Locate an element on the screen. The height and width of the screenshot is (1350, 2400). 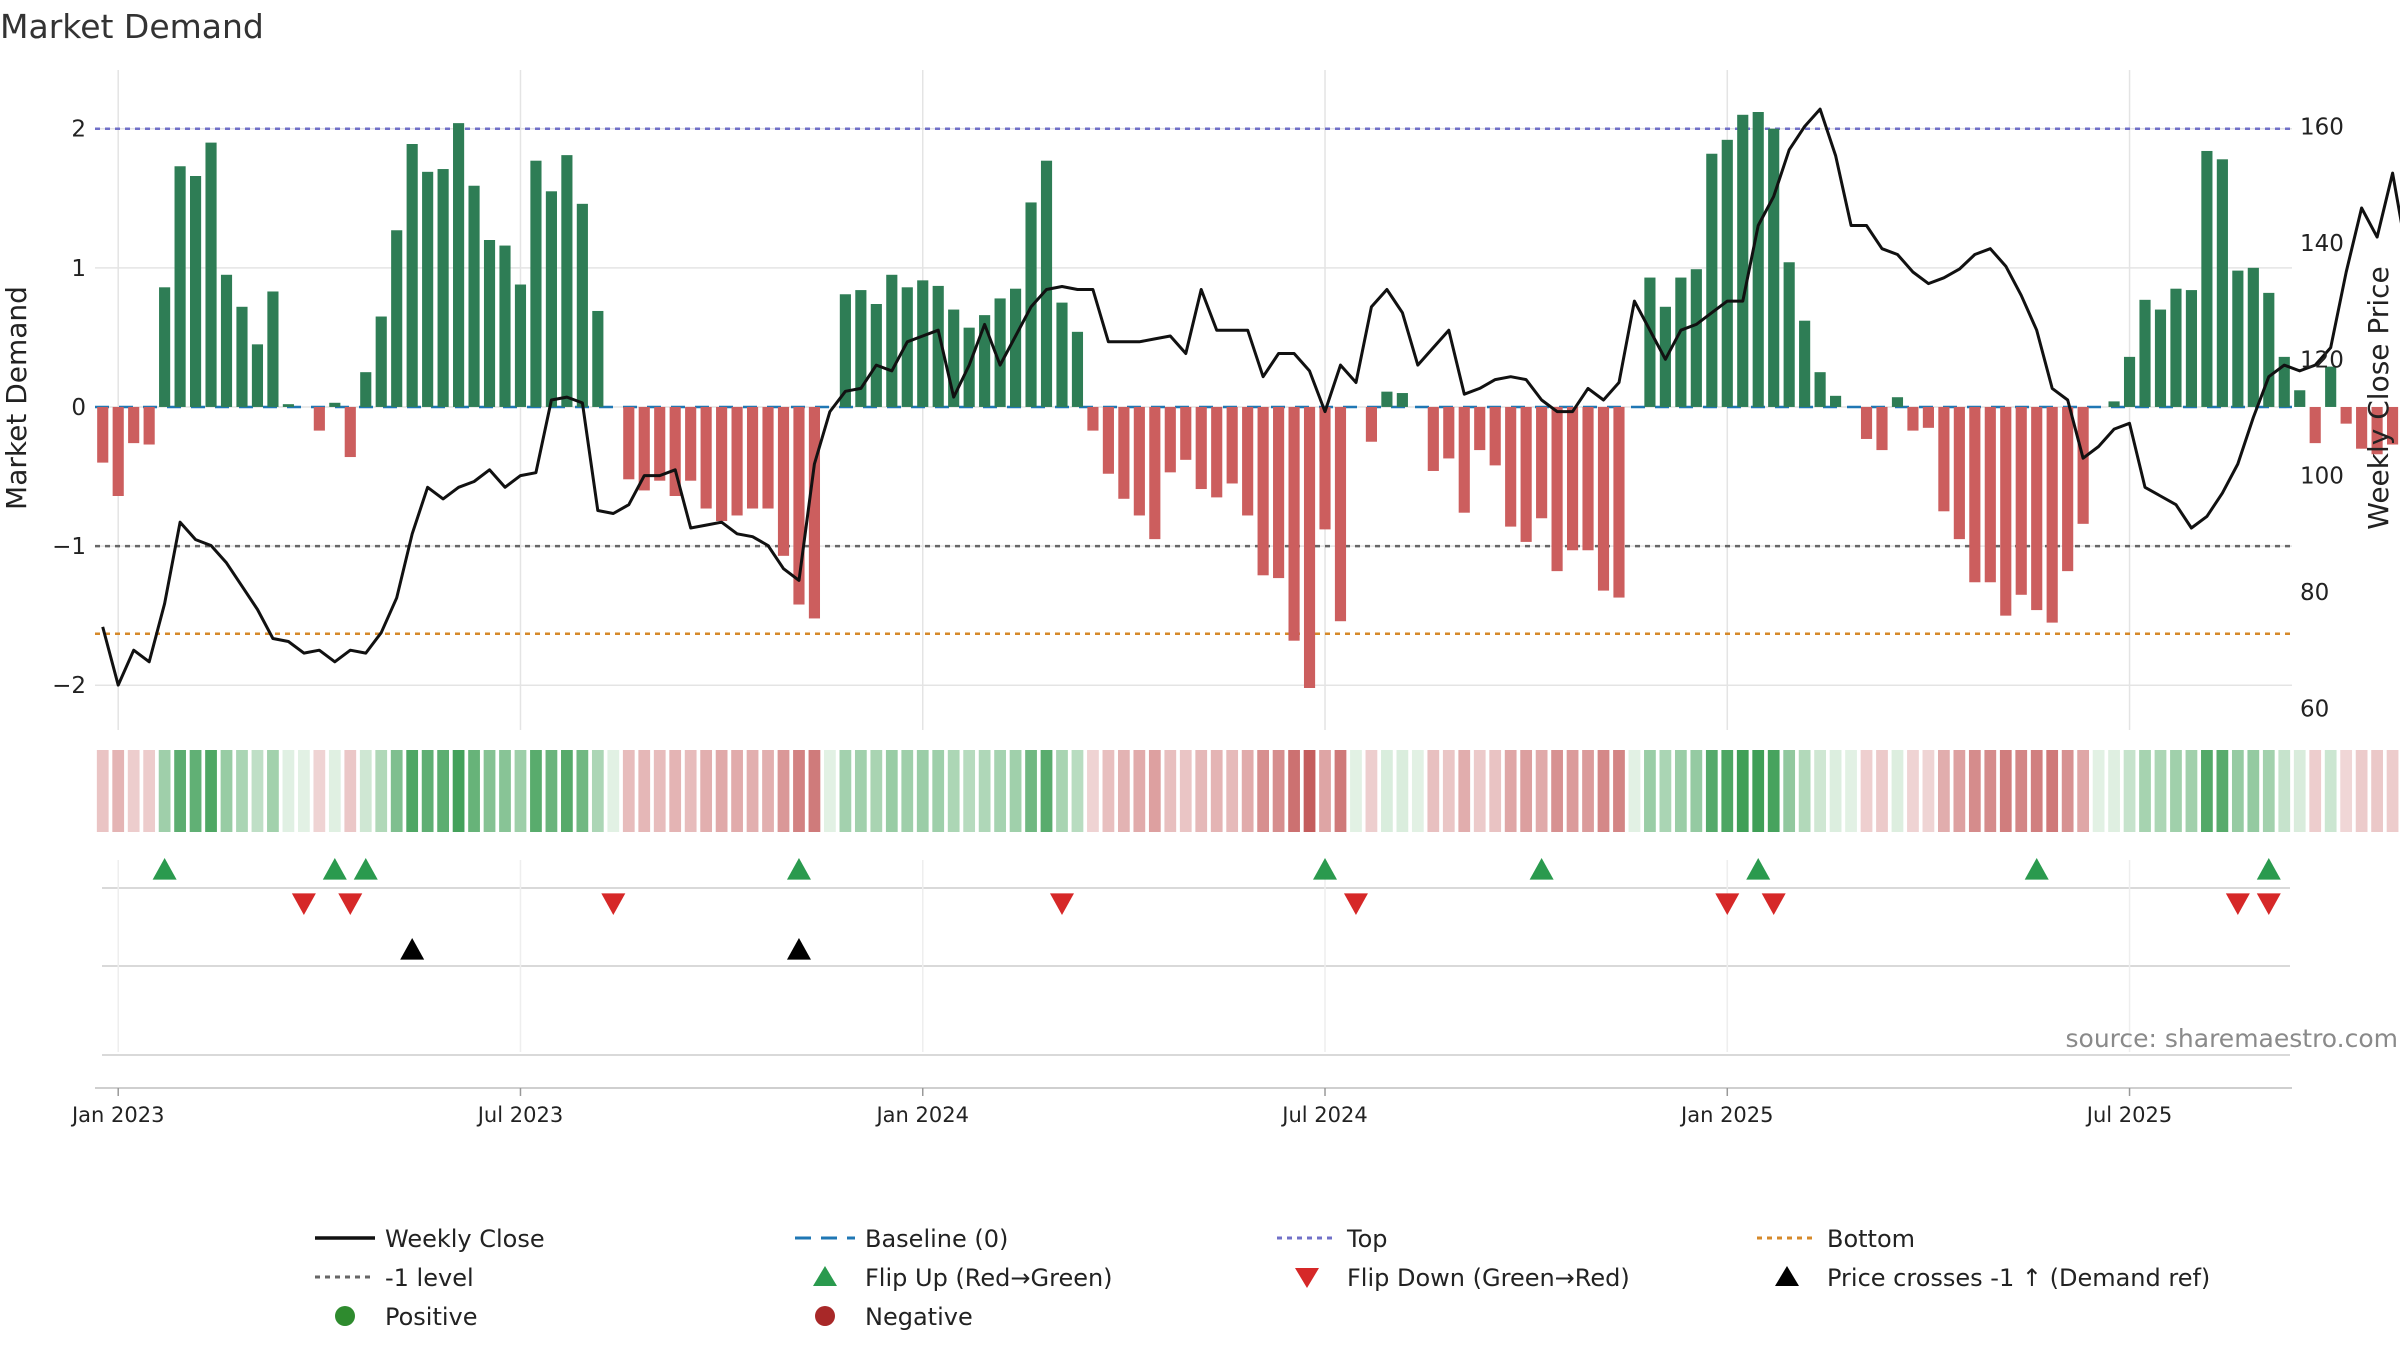
right-tick-label: 120 is located at coordinates (2322, 360).